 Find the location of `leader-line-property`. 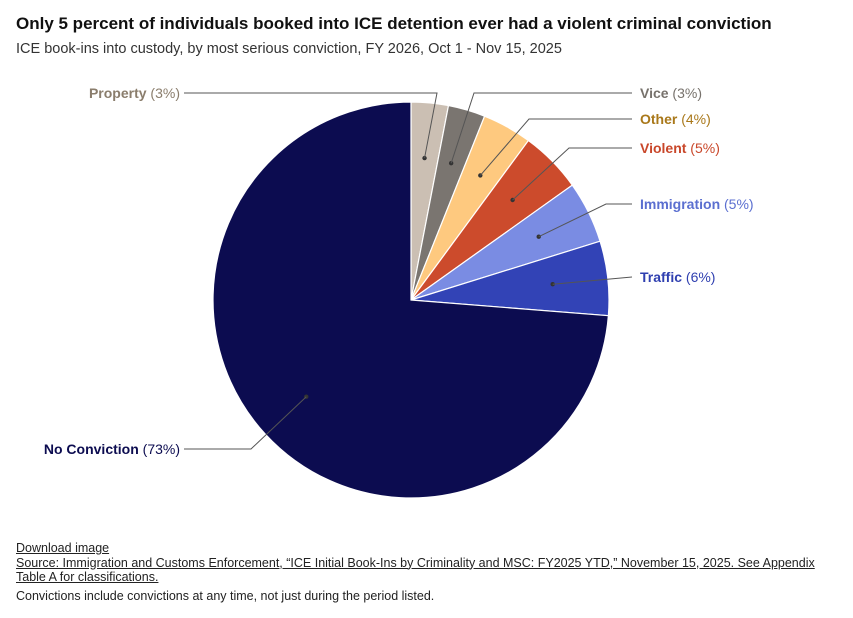

leader-line-property is located at coordinates (311, 125).